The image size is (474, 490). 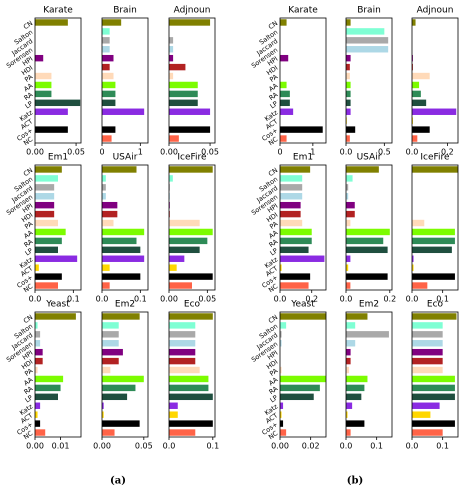 What do you see at coordinates (29, 390) in the screenshot?
I see `y-tick-label: RA` at bounding box center [29, 390].